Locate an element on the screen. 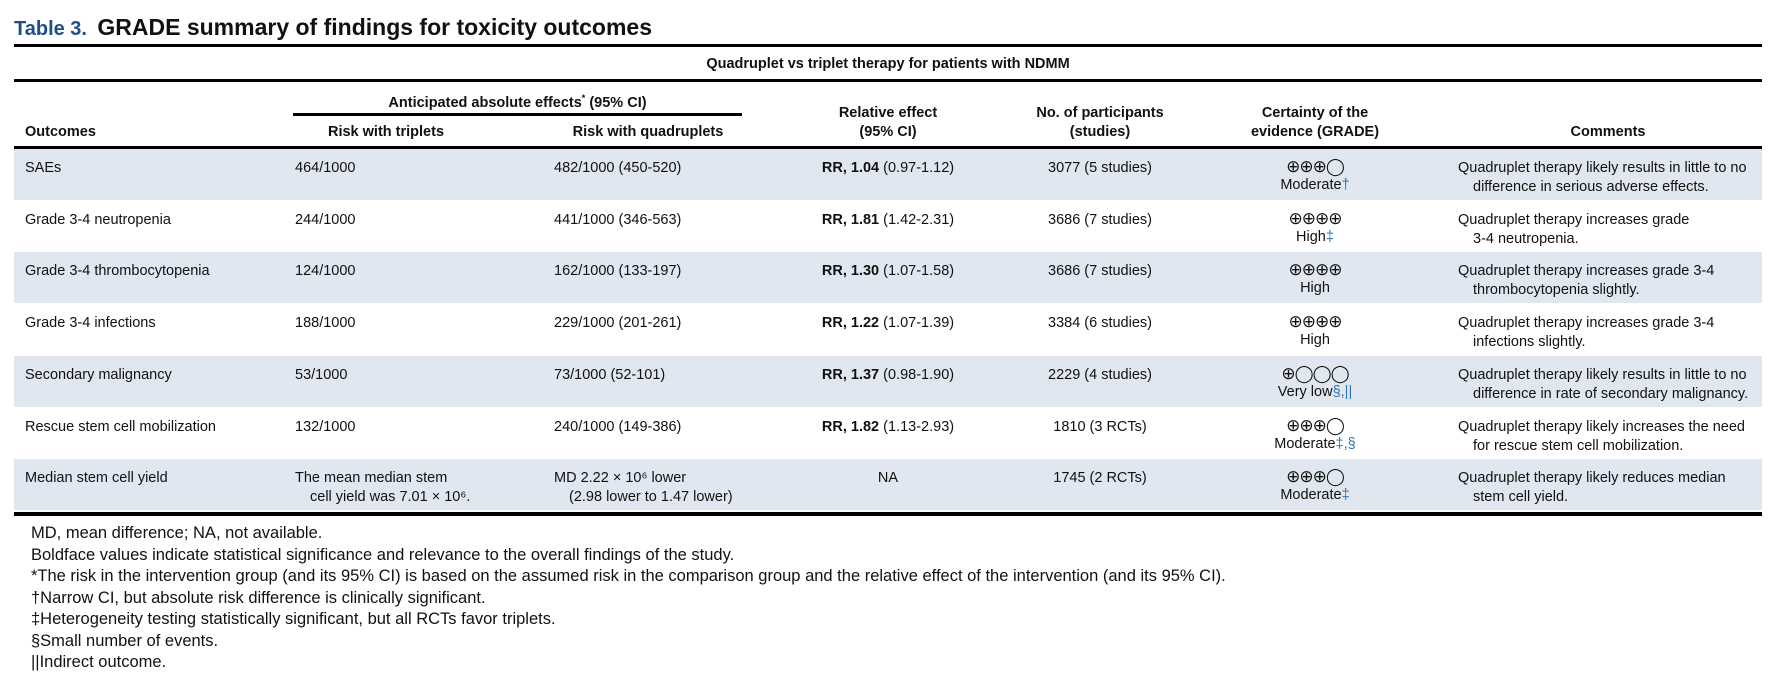  relative-effect-ci: (1.42-2.31) is located at coordinates (917, 219).